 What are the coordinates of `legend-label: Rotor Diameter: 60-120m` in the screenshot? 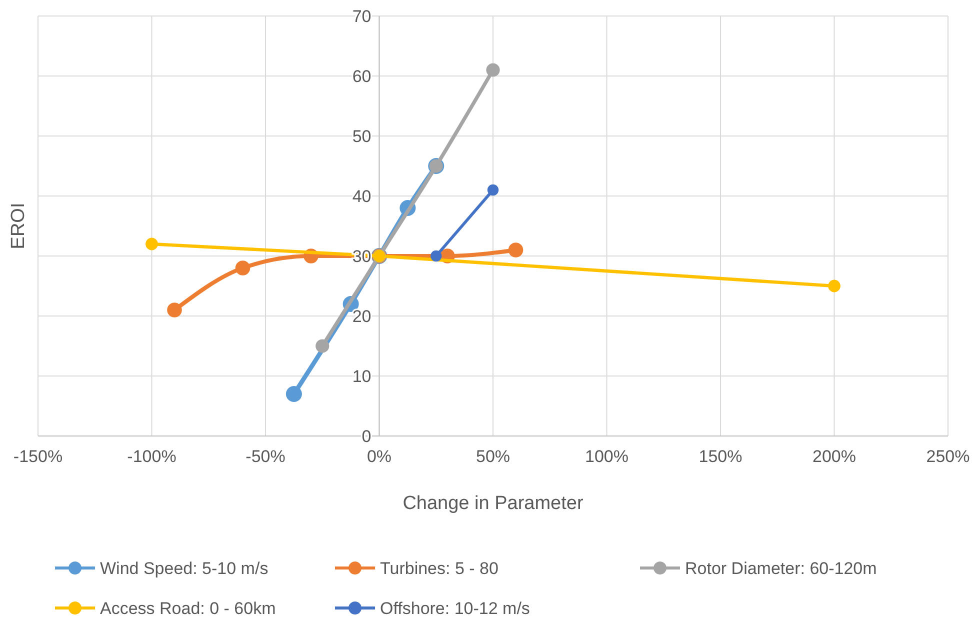 It's located at (781, 568).